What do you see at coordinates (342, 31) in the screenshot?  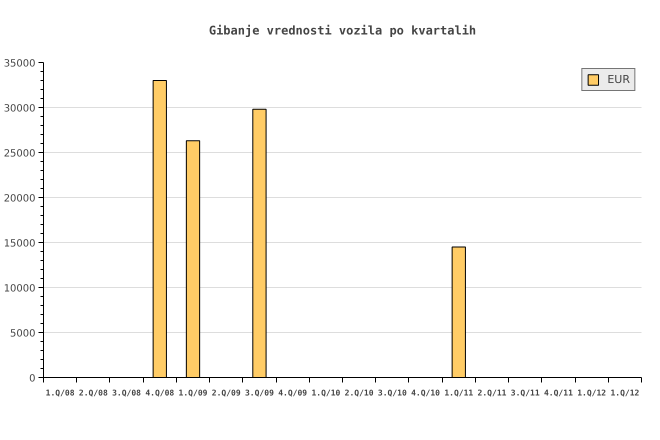 I see `chart-title: Gibanje vrednosti vozila po kvartalih` at bounding box center [342, 31].